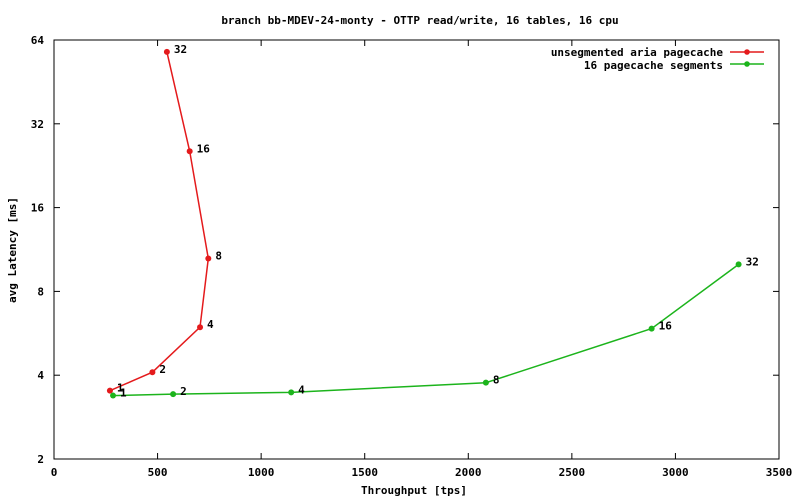 This screenshot has height=500, width=800. What do you see at coordinates (653, 65) in the screenshot?
I see `legend-label-16-segments: 16 pagecache segments` at bounding box center [653, 65].